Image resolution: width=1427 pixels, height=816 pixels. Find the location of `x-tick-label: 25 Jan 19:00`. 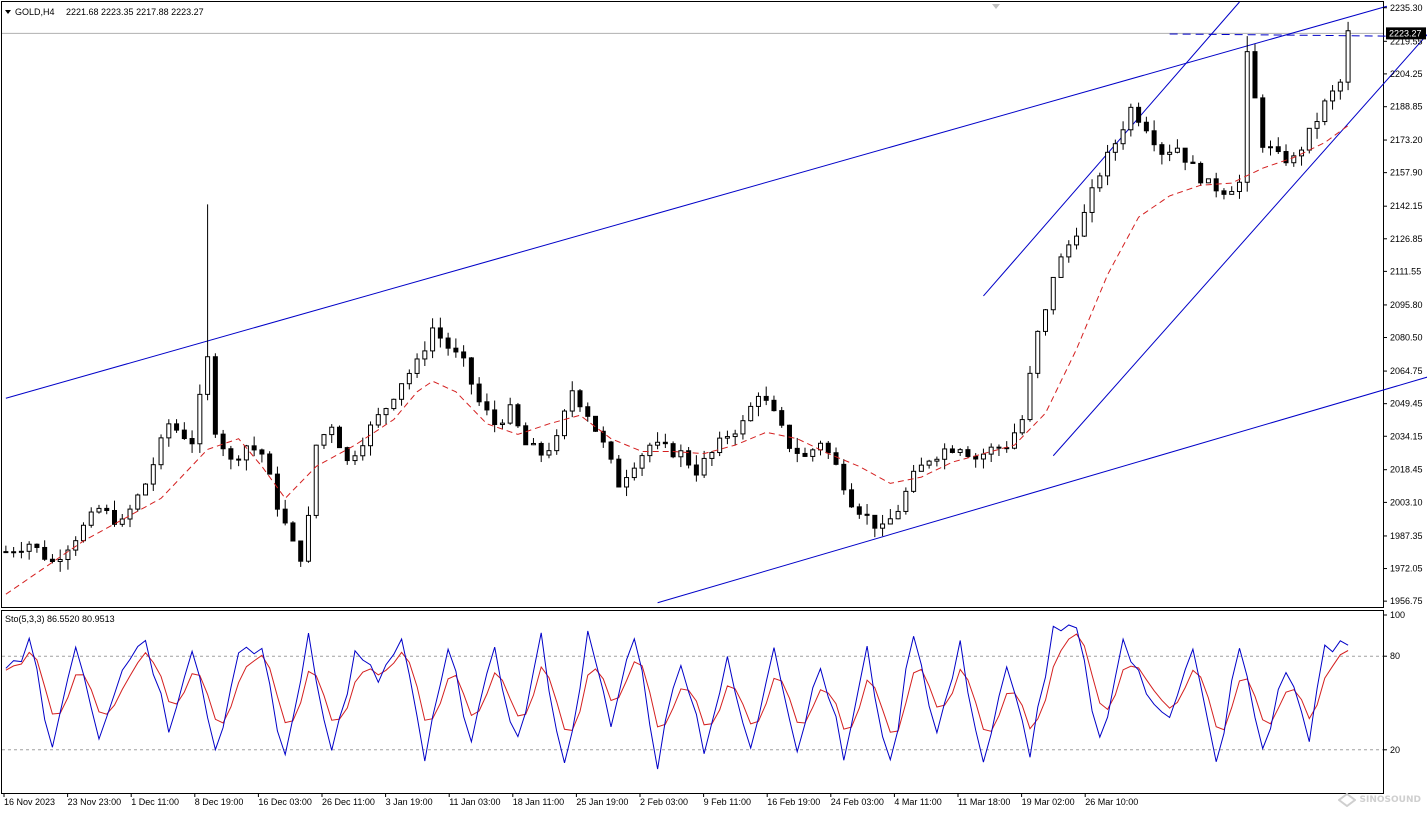

x-tick-label: 25 Jan 19:00 is located at coordinates (602, 802).